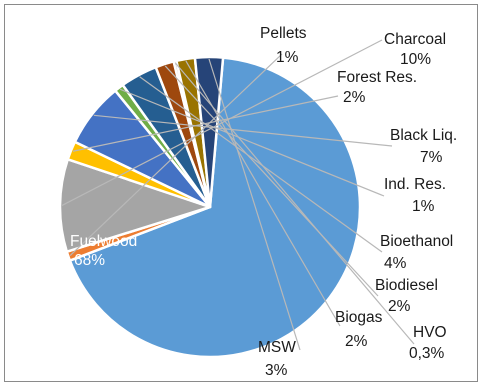  Describe the element at coordinates (356, 341) in the screenshot. I see `label-biogas-value: 2%` at that location.